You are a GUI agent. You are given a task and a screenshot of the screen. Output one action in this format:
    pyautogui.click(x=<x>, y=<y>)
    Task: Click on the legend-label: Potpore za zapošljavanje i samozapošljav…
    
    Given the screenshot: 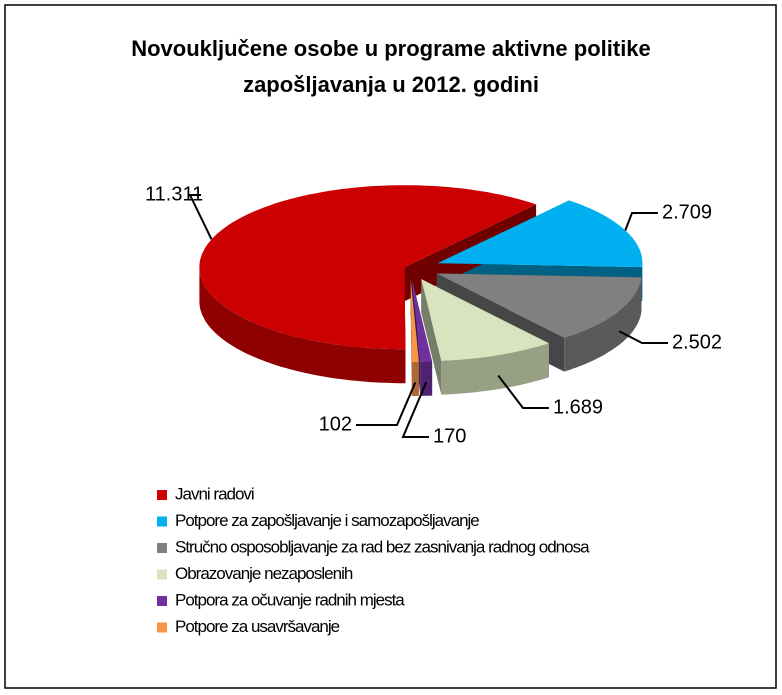 What is the action you would take?
    pyautogui.click(x=327, y=520)
    